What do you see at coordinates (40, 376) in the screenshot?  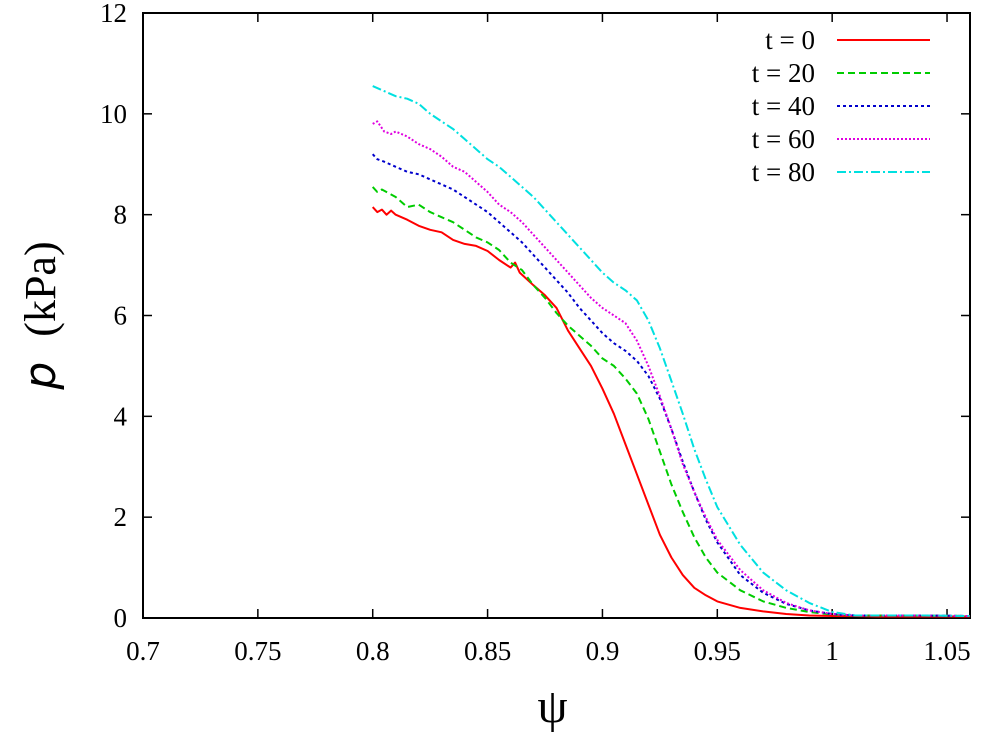 I see `y-axis-symbol: p` at bounding box center [40, 376].